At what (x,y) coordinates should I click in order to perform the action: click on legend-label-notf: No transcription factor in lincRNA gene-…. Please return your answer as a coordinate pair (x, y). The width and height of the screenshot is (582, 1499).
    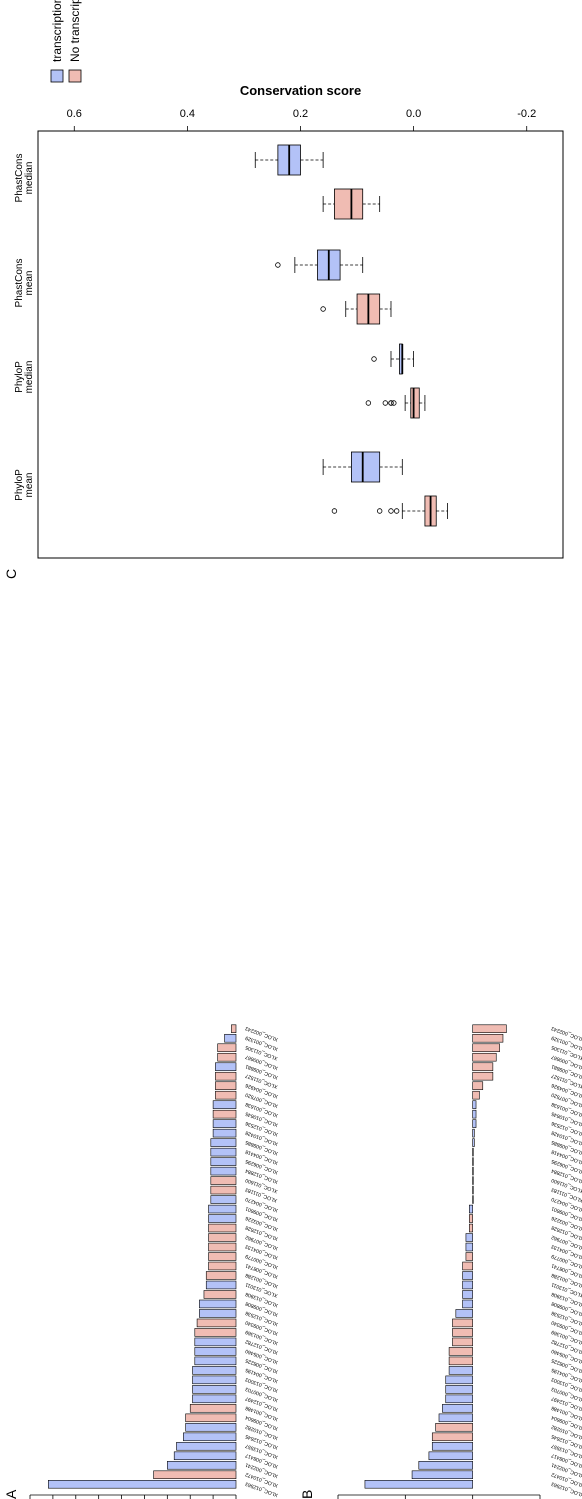
    Looking at the image, I should click on (75, 31).